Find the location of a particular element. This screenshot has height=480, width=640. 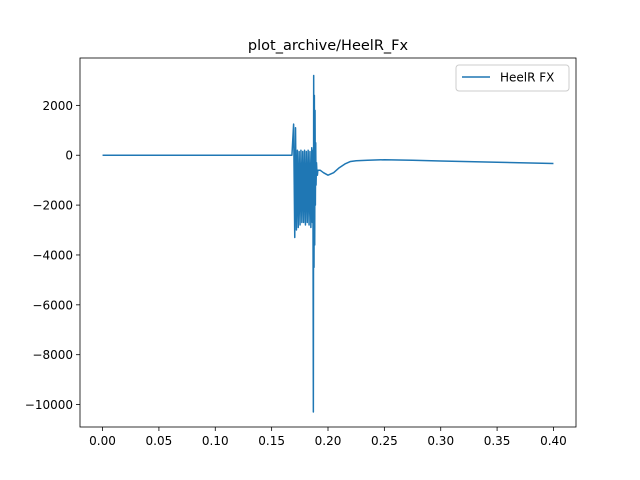

legend: HeelR FX is located at coordinates (512, 78).